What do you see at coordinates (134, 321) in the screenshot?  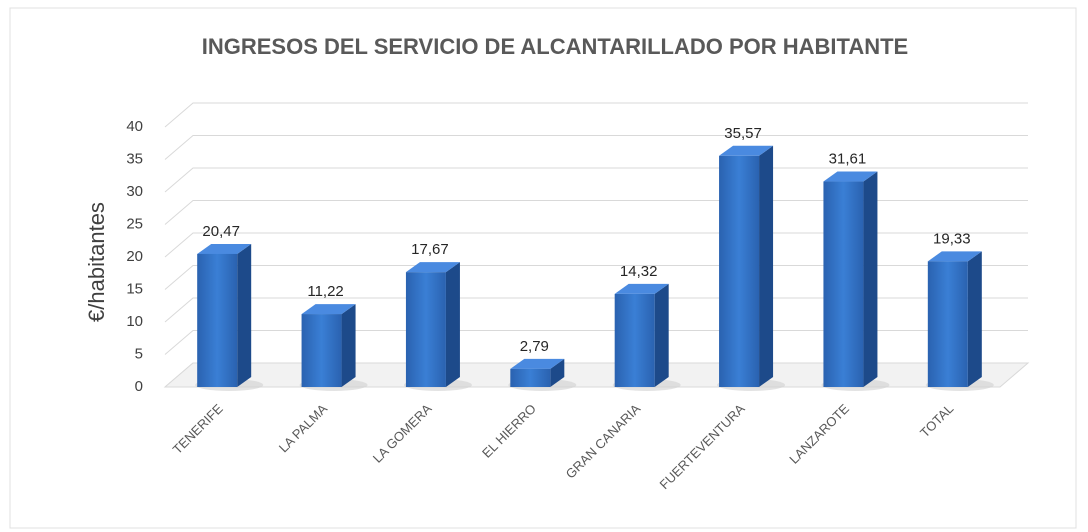 I see `y-tick-label: 10` at bounding box center [134, 321].